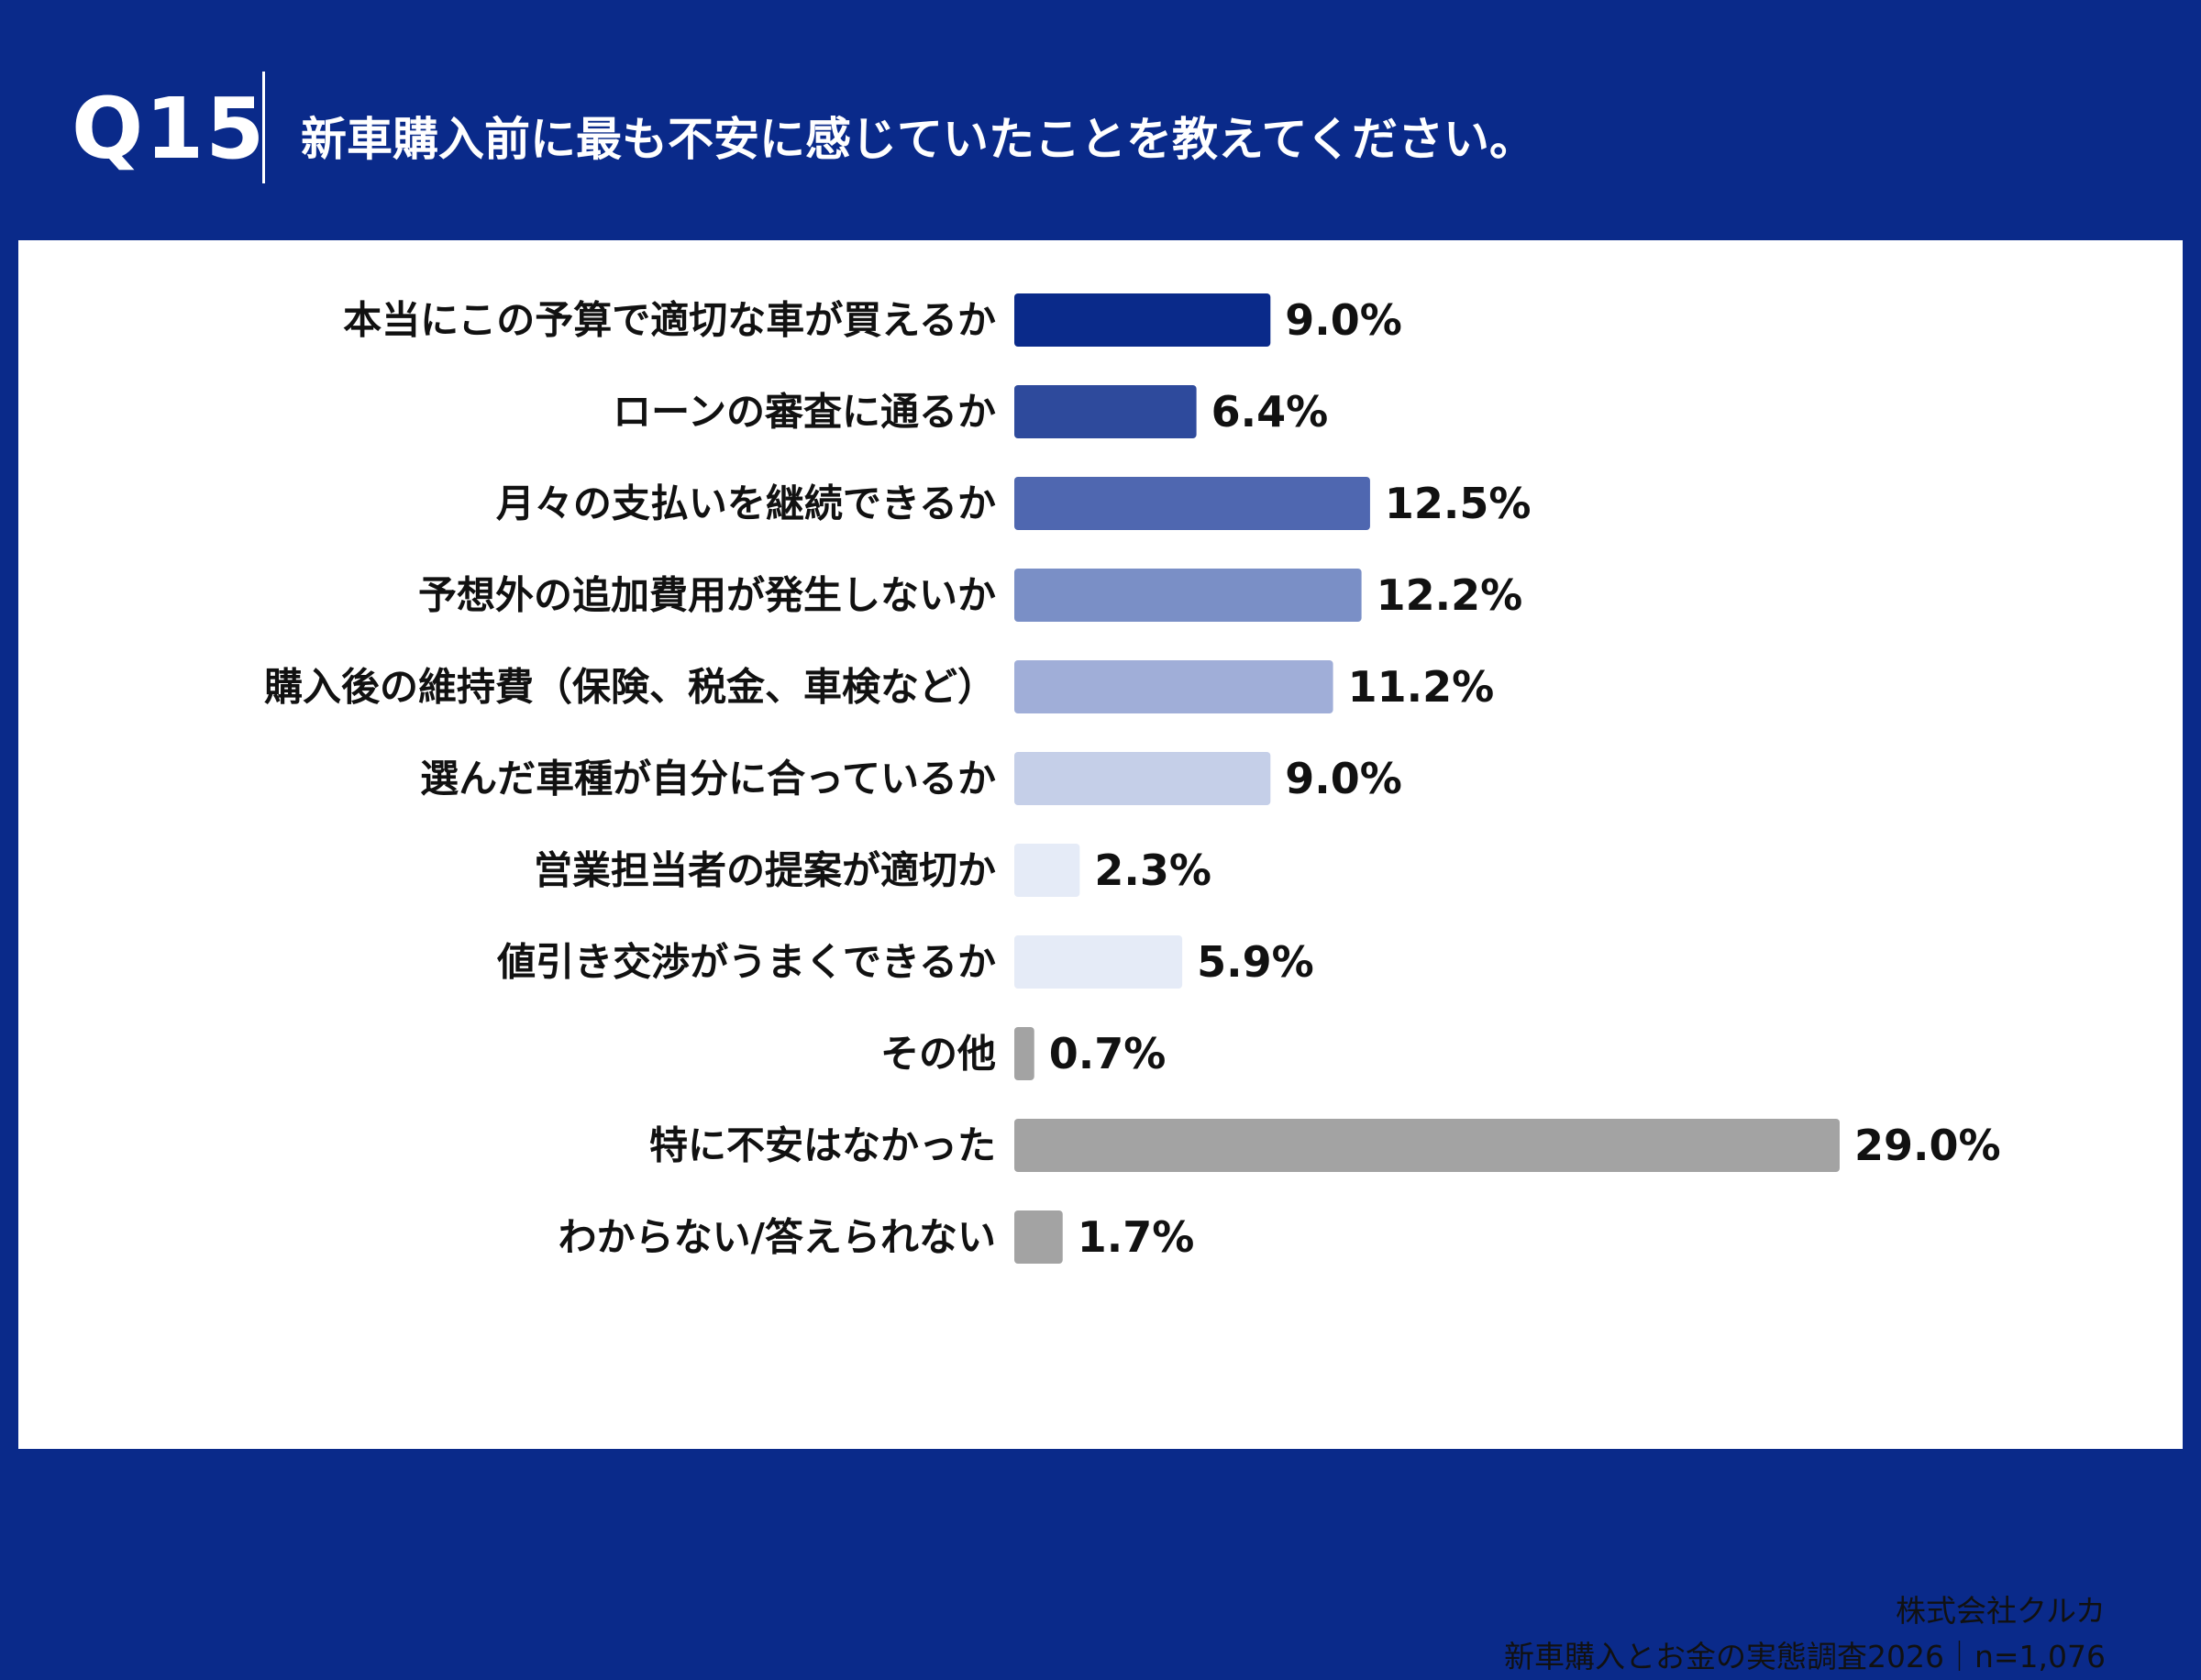 The image size is (2201, 1680). Describe the element at coordinates (938, 1054) in the screenshot. I see `category-label: その他` at that location.